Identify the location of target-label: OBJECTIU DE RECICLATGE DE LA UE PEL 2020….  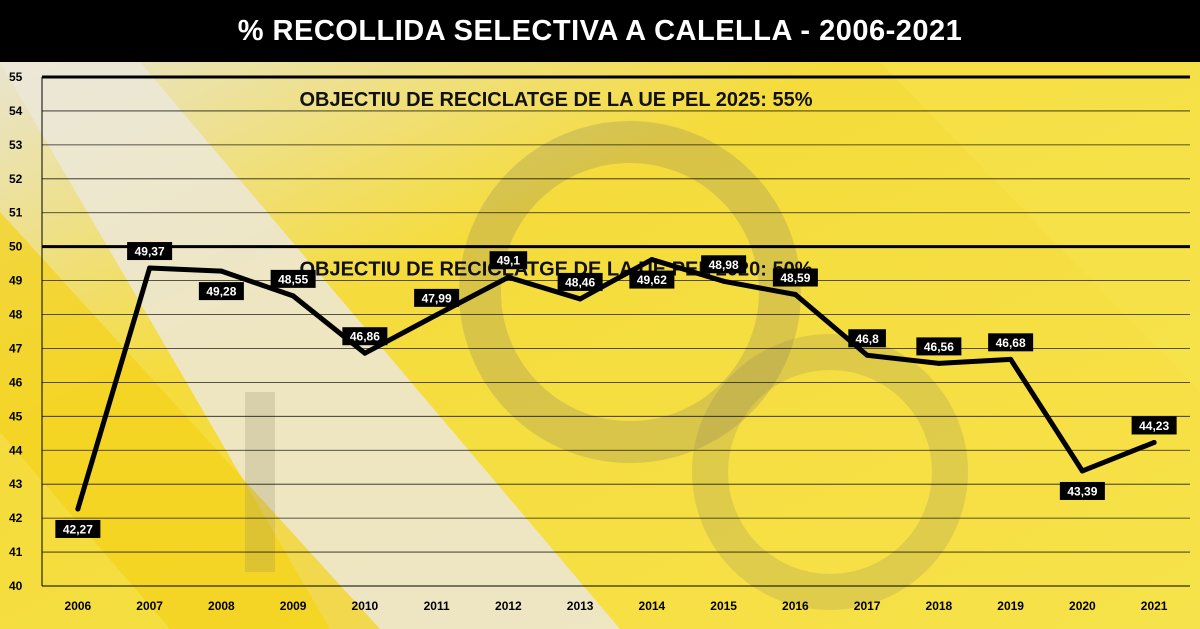
(555, 270).